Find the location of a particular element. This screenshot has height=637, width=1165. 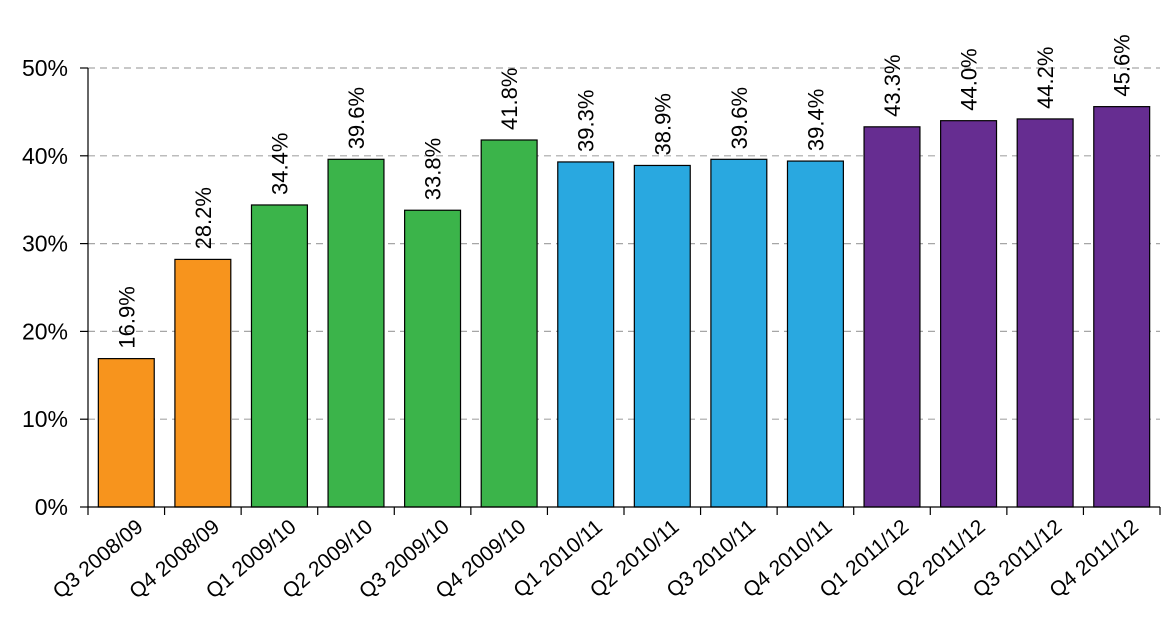

y-tick-label: 10% is located at coordinates (45, 419).